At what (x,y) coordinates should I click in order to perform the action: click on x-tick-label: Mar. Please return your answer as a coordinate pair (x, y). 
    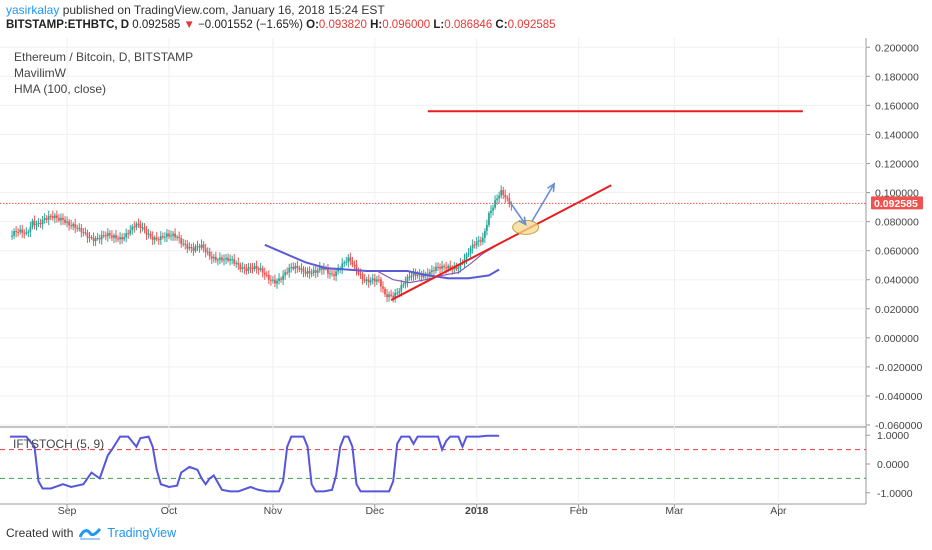
    Looking at the image, I should click on (674, 511).